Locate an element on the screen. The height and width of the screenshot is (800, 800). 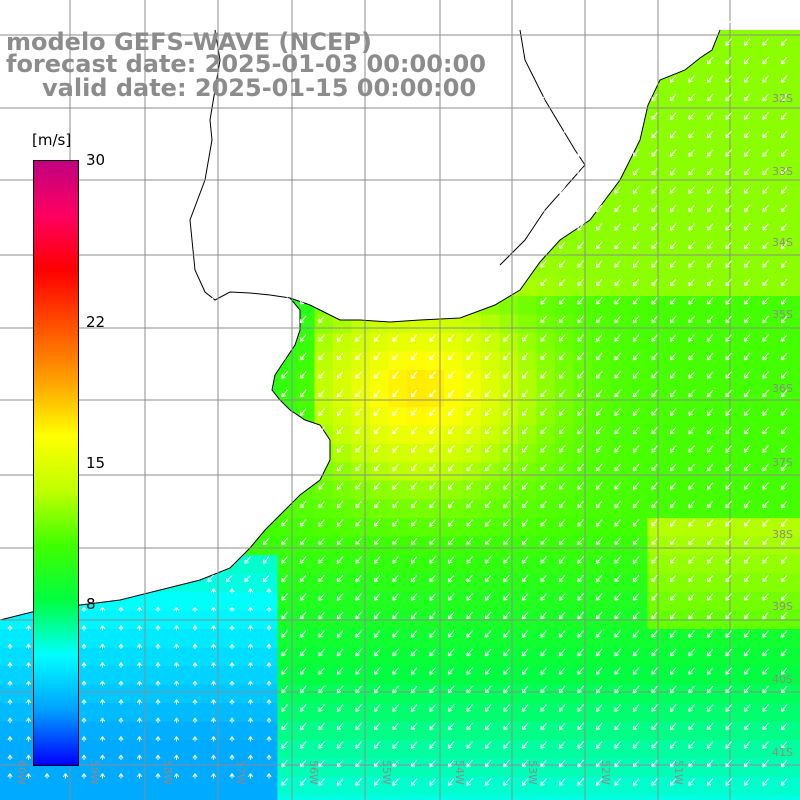
longitude-label: 52W is located at coordinates (605, 772).